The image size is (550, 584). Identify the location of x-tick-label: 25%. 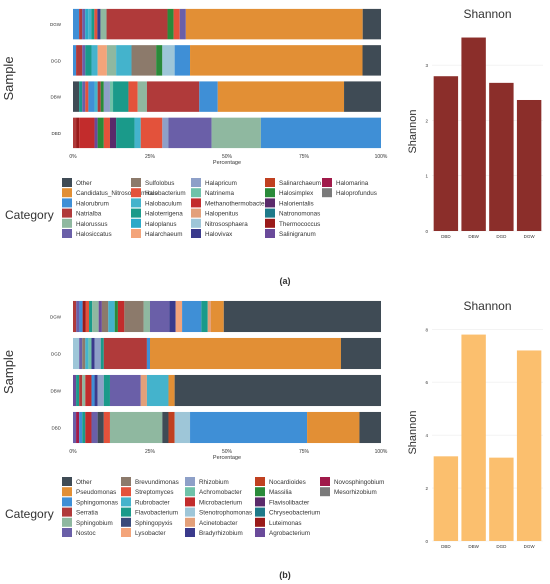
(150, 452).